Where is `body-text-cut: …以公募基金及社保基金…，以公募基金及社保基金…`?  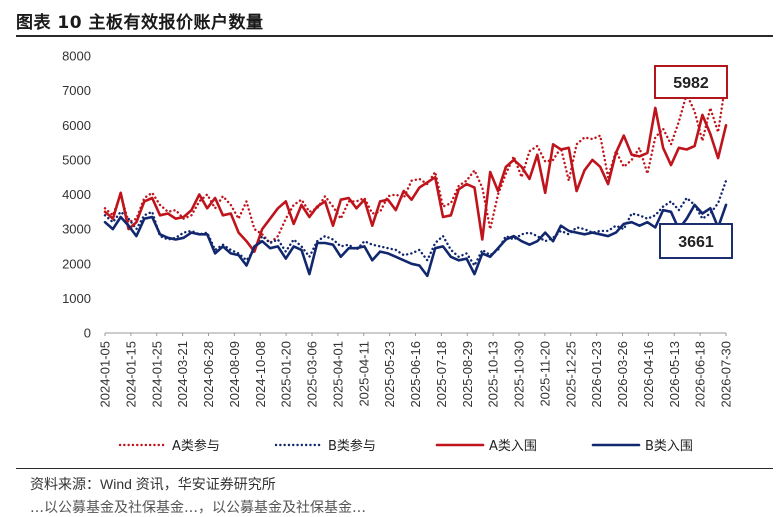 body-text-cut: …以公募基金及社保基金…，以公募基金及社保基金… is located at coordinates (198, 508).